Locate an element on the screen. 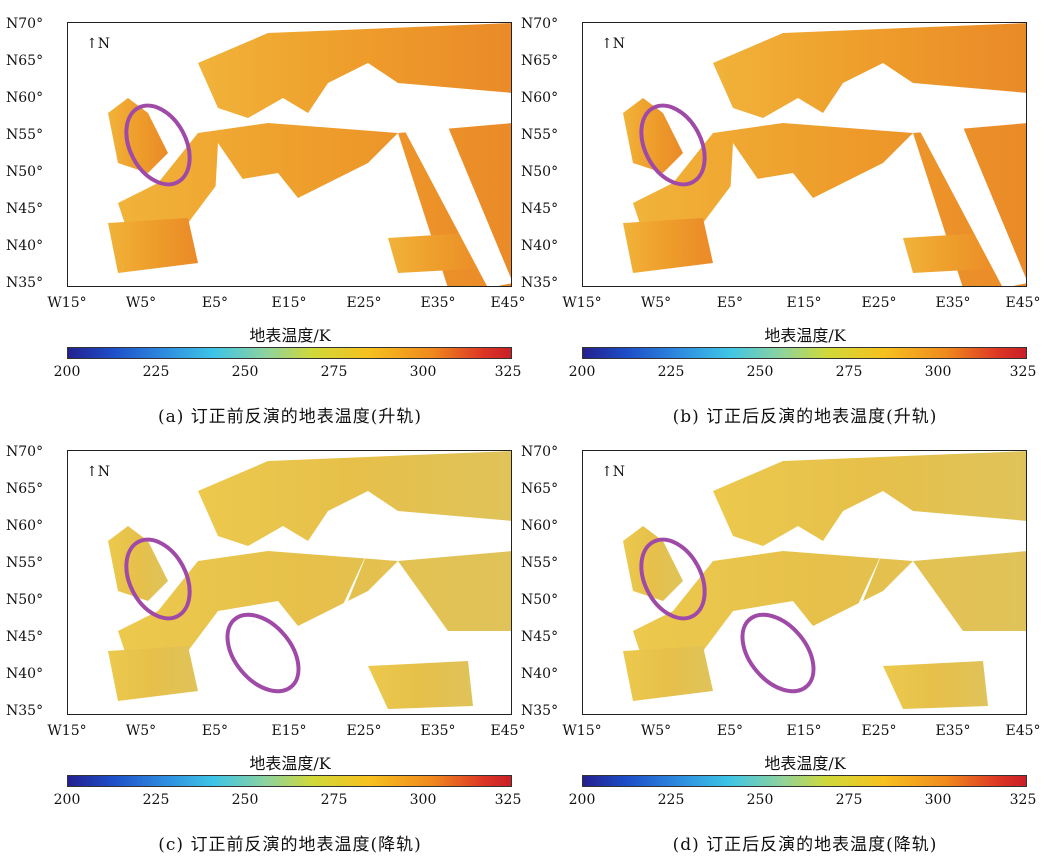 This screenshot has width=1052, height=859. highlight-ellipse-italy is located at coordinates (263, 653).